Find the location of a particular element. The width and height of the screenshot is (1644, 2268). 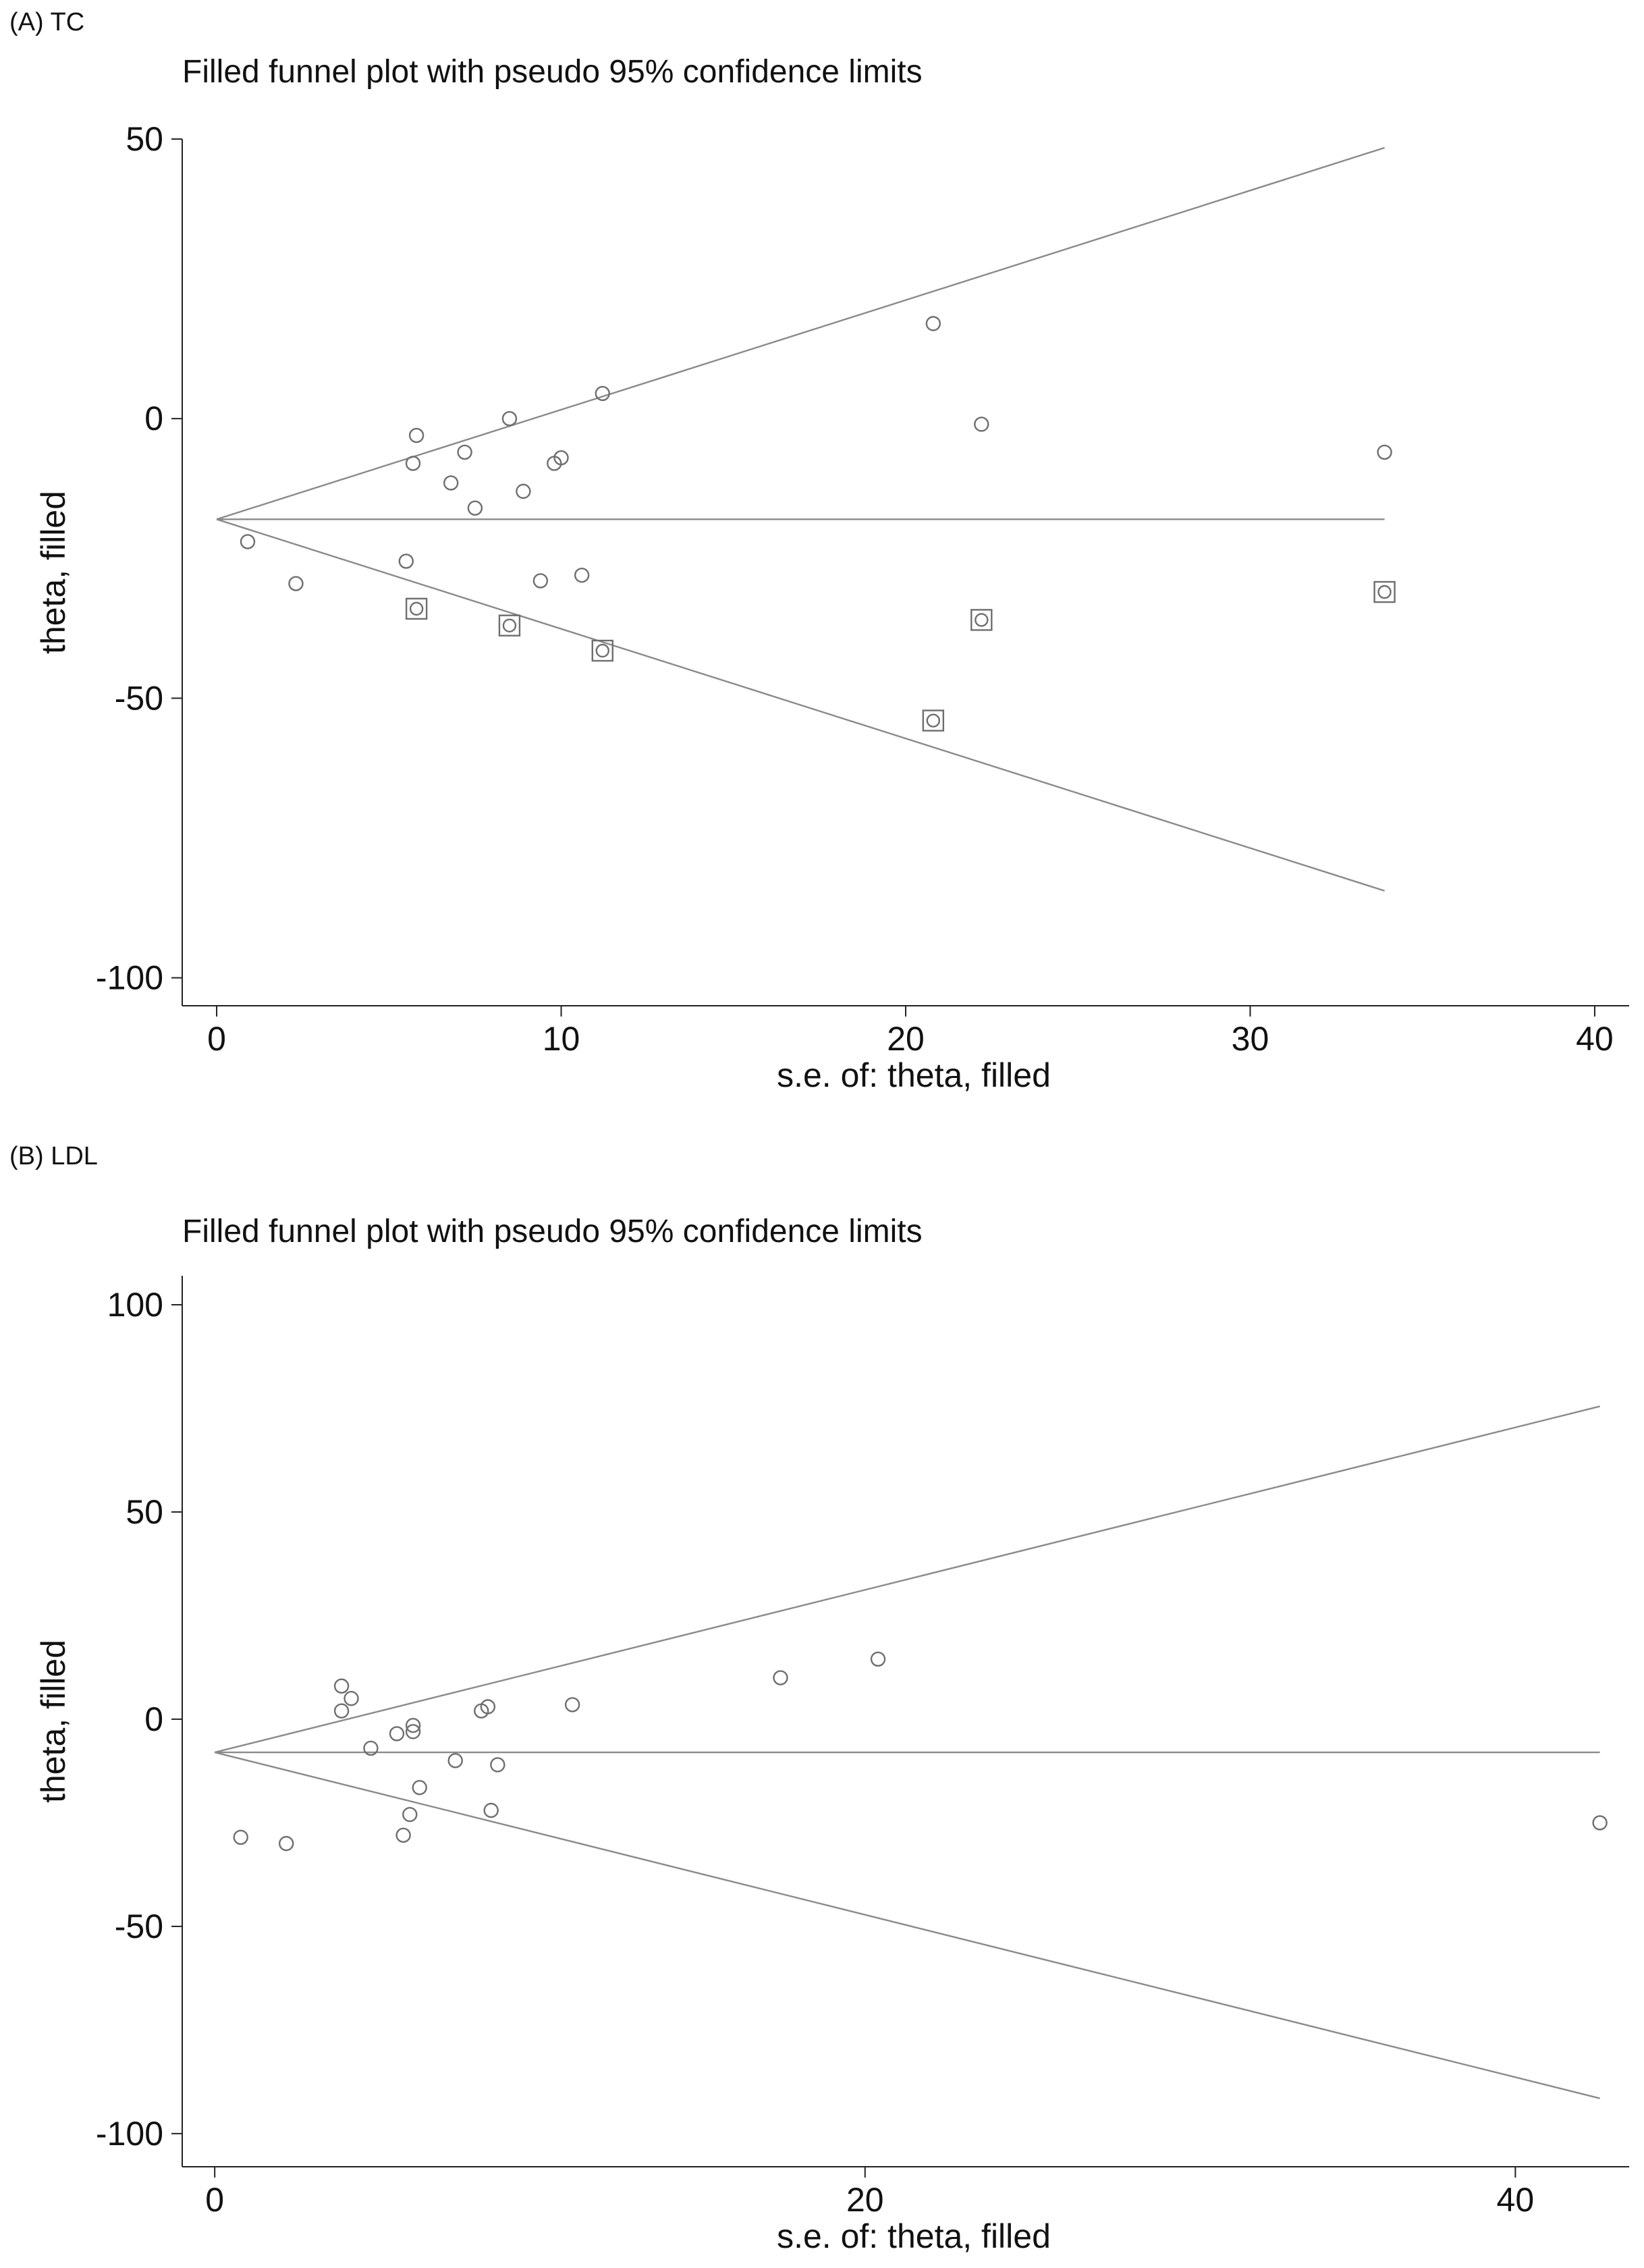

y-tick-label: 100 is located at coordinates (135, 1305).